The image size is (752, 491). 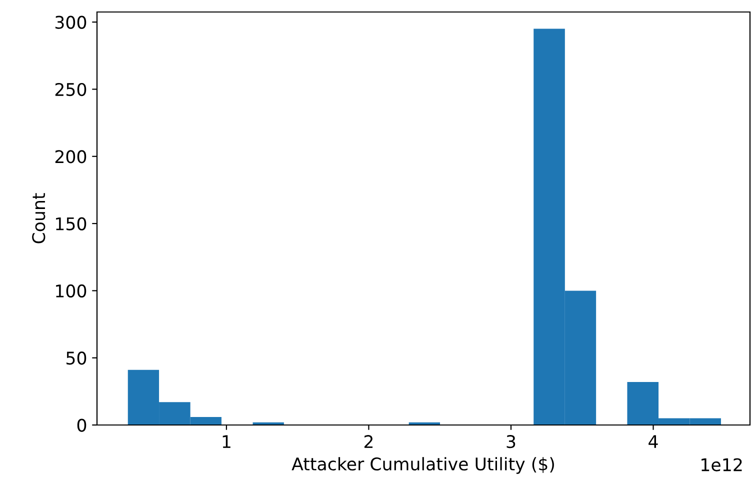 I want to click on y-axis-title: Count, so click(x=39, y=218).